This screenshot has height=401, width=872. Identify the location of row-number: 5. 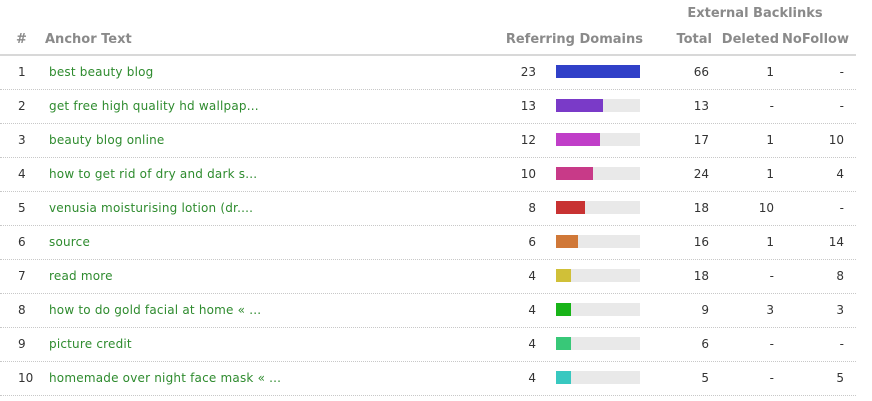
(22, 208).